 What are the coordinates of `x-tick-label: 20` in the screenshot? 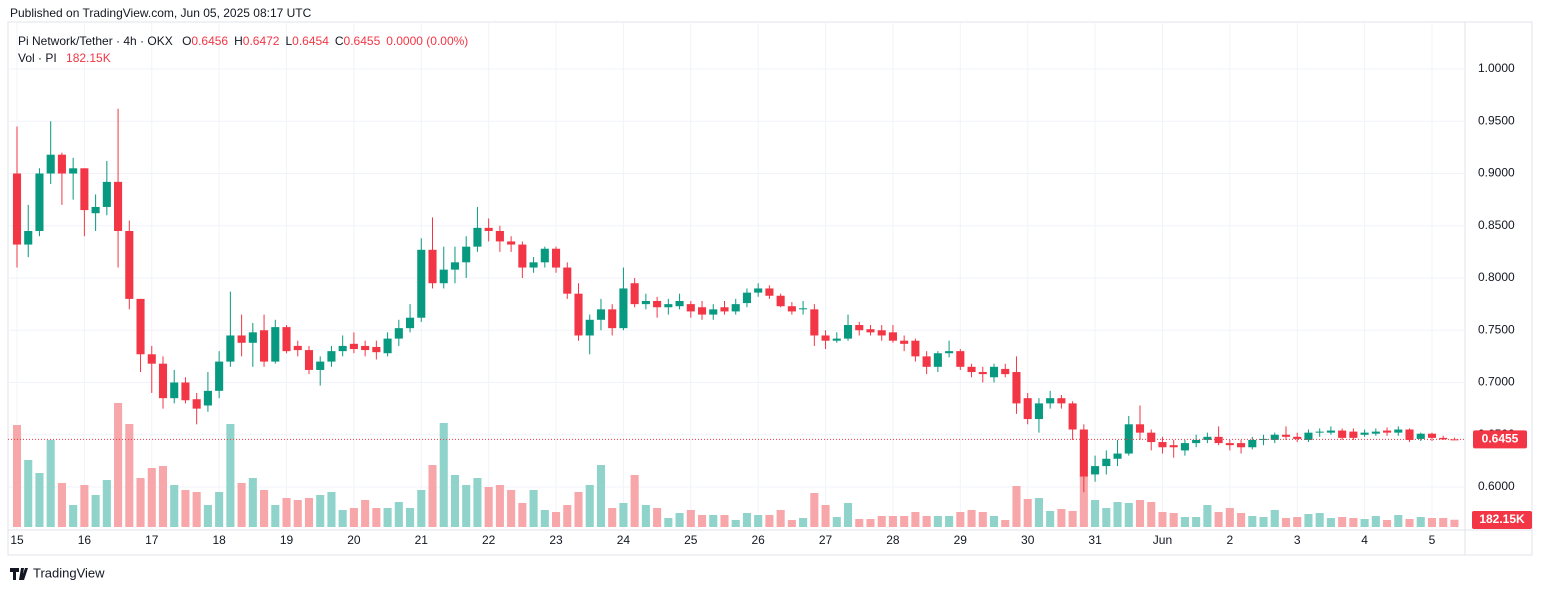 It's located at (354, 540).